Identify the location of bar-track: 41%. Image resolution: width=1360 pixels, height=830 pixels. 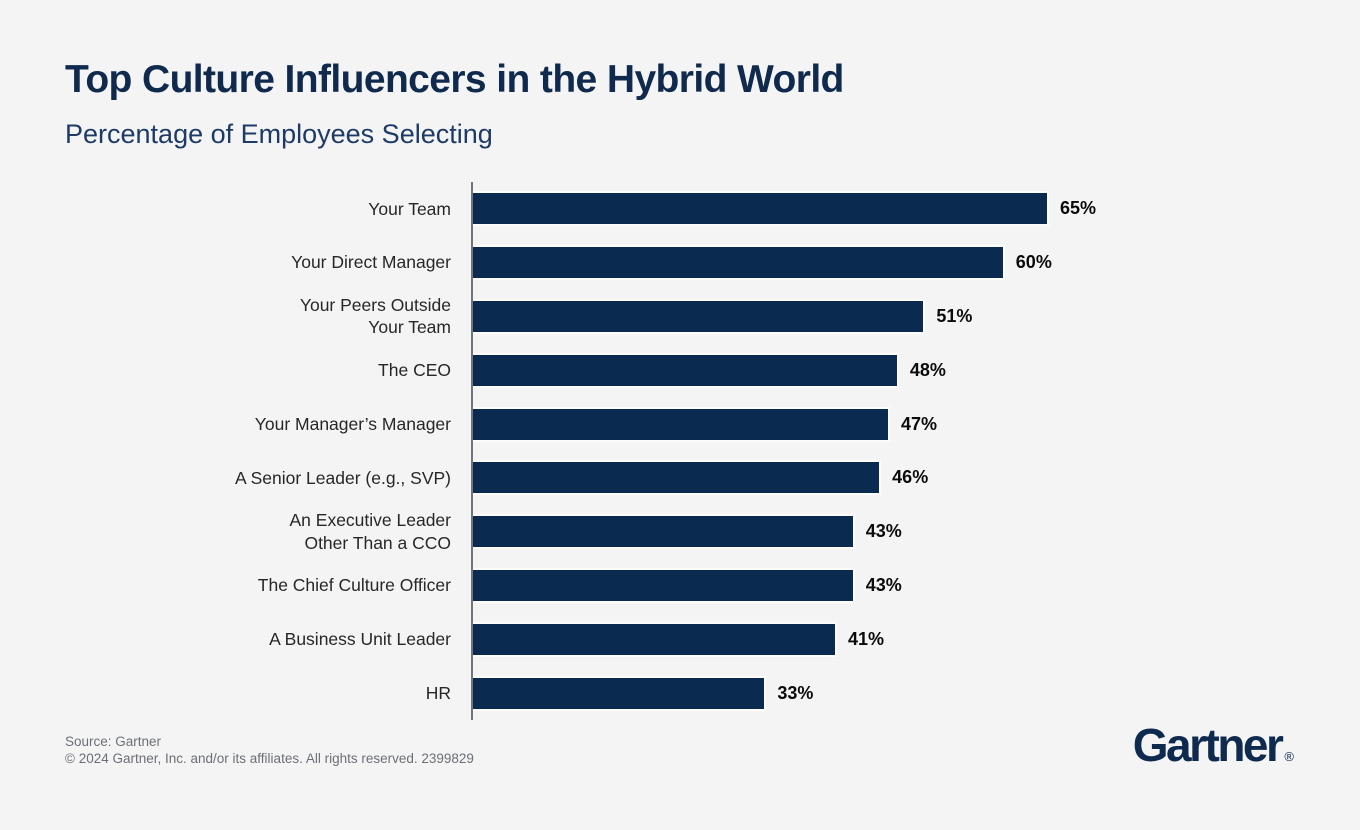
(883, 639).